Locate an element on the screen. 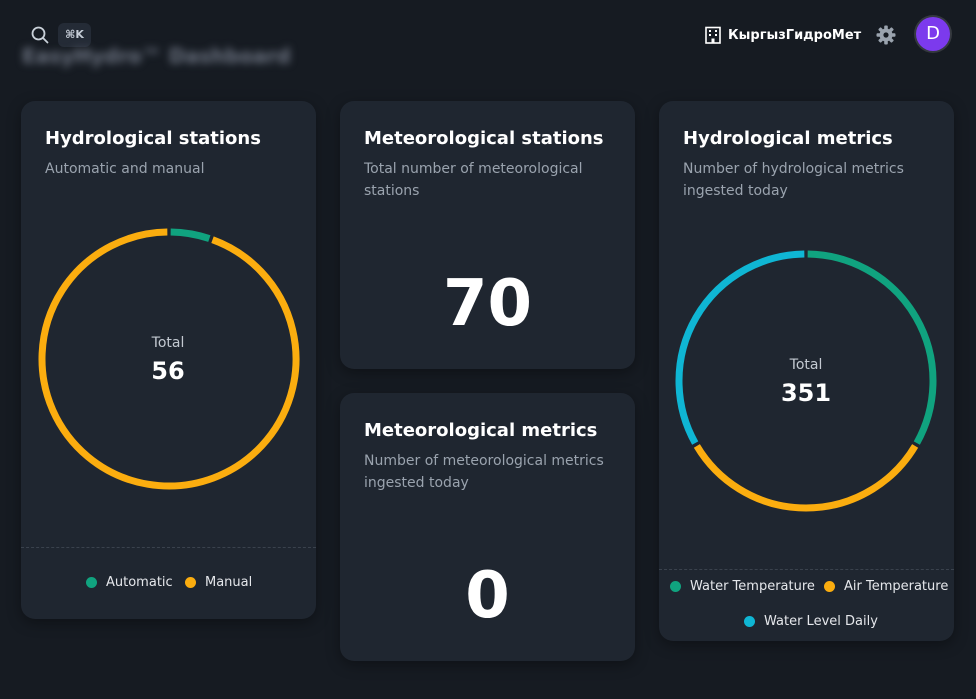  card-title: Meteorological stations is located at coordinates (484, 138).